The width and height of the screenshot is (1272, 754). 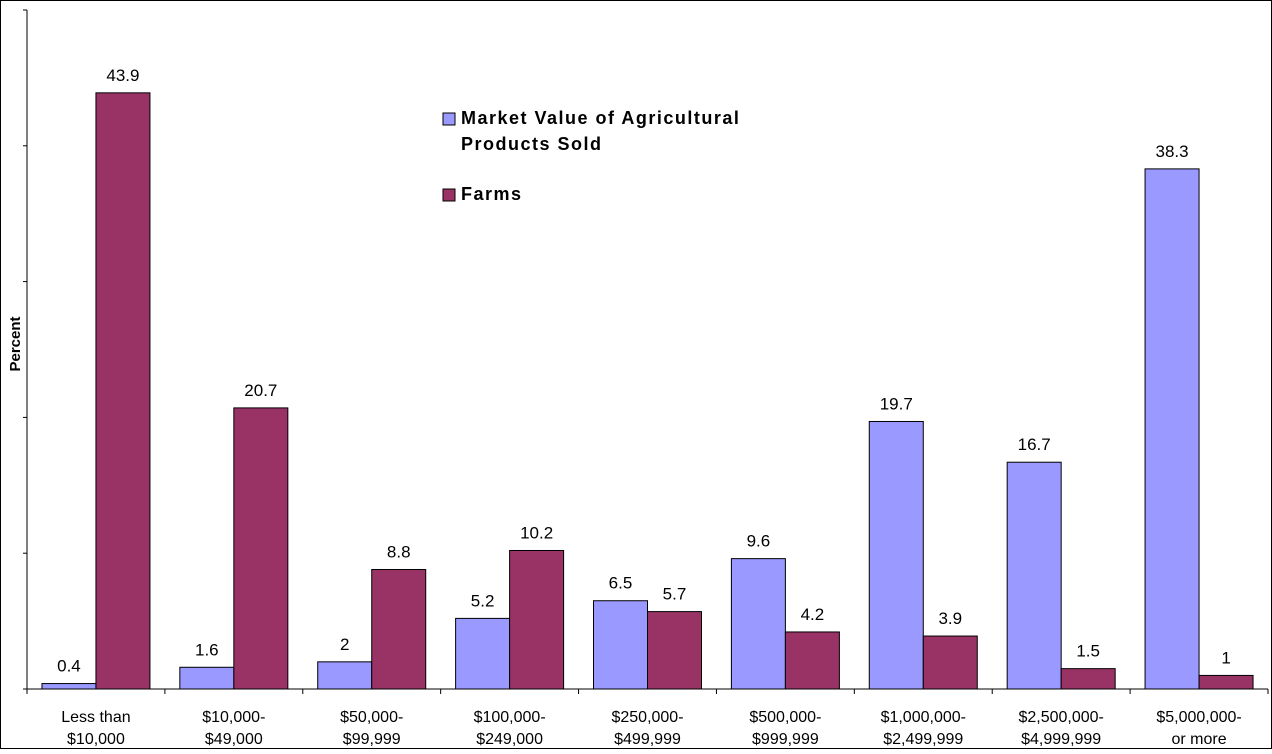 What do you see at coordinates (785, 739) in the screenshot?
I see `x-tick-label: $999,999` at bounding box center [785, 739].